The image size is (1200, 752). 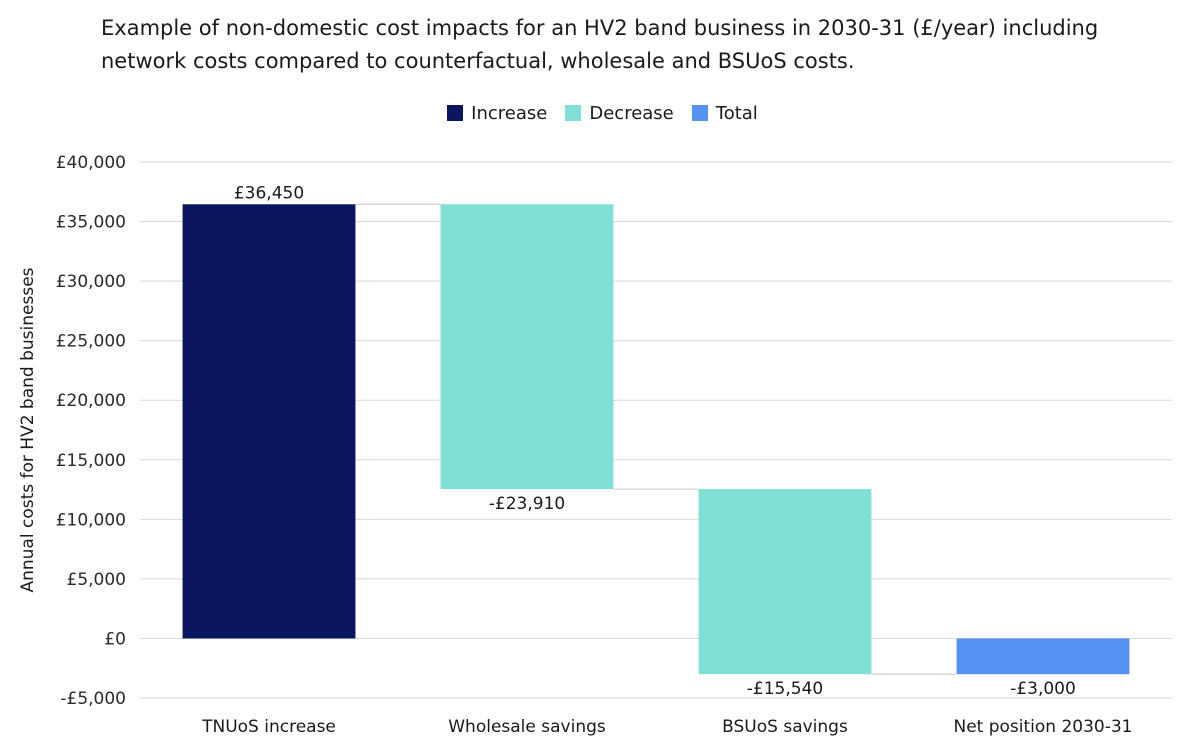 What do you see at coordinates (91, 401) in the screenshot?
I see `y-tick-label: £20,000` at bounding box center [91, 401].